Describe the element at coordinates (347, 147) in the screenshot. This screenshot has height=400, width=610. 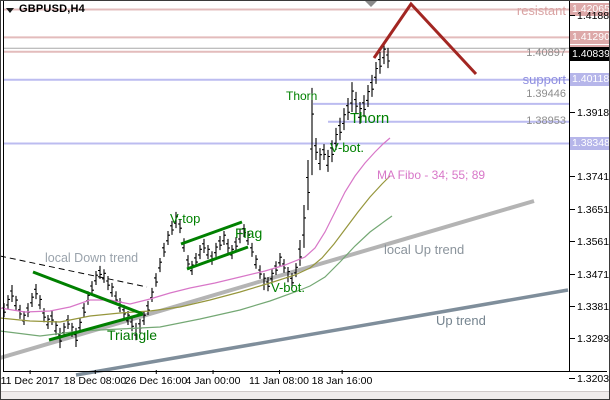
I see `v-bot-2-label: V-bot.` at that location.